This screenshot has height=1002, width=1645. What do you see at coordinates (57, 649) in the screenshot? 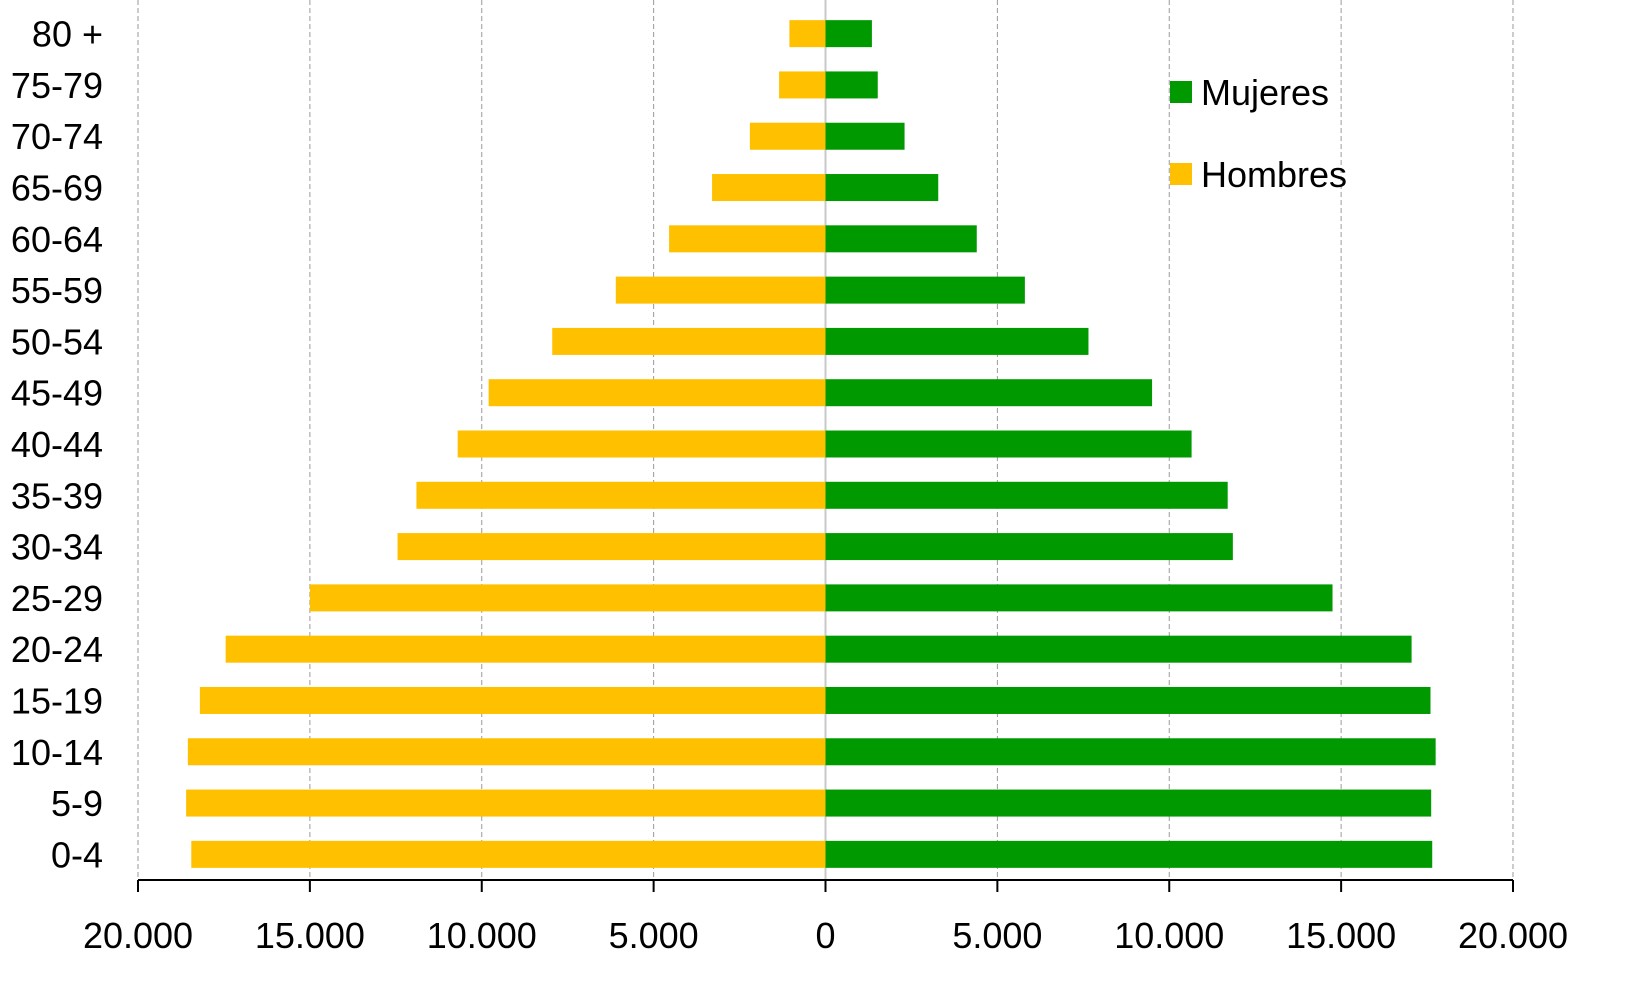
I see `category-label: 20-24` at bounding box center [57, 649].